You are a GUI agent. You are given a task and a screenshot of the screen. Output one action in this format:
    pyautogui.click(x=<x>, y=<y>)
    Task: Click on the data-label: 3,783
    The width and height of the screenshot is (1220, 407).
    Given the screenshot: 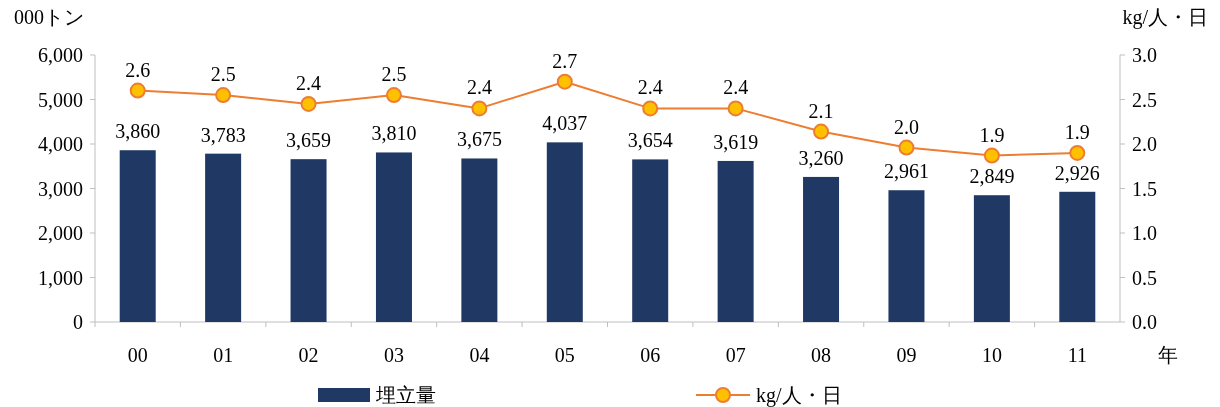 What is the action you would take?
    pyautogui.click(x=223, y=134)
    